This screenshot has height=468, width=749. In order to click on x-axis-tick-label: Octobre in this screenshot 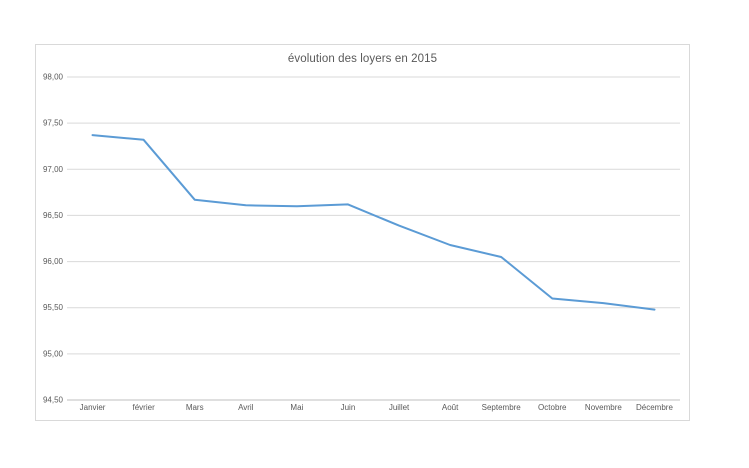, I will do `click(552, 407)`.